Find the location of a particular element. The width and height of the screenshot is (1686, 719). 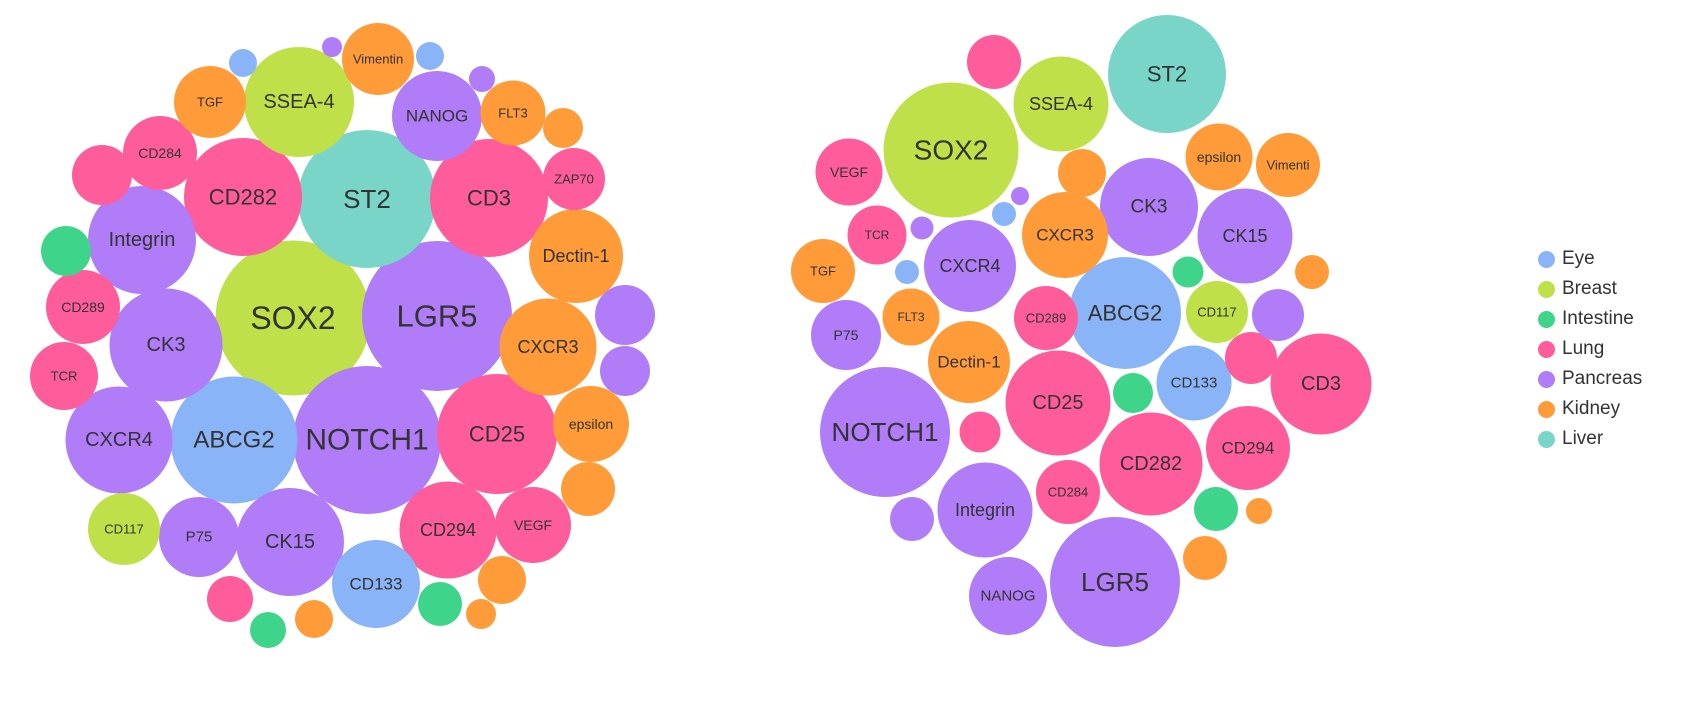

bubble-left-cd284: CD284 is located at coordinates (160, 153).